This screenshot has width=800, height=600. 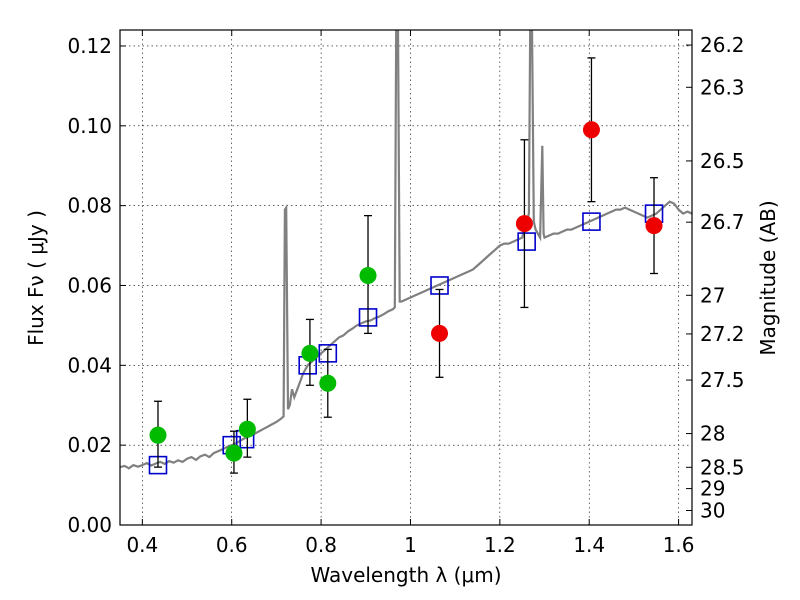 I want to click on y-axis-label: Flux Fν ( μJy ), so click(x=36, y=278).